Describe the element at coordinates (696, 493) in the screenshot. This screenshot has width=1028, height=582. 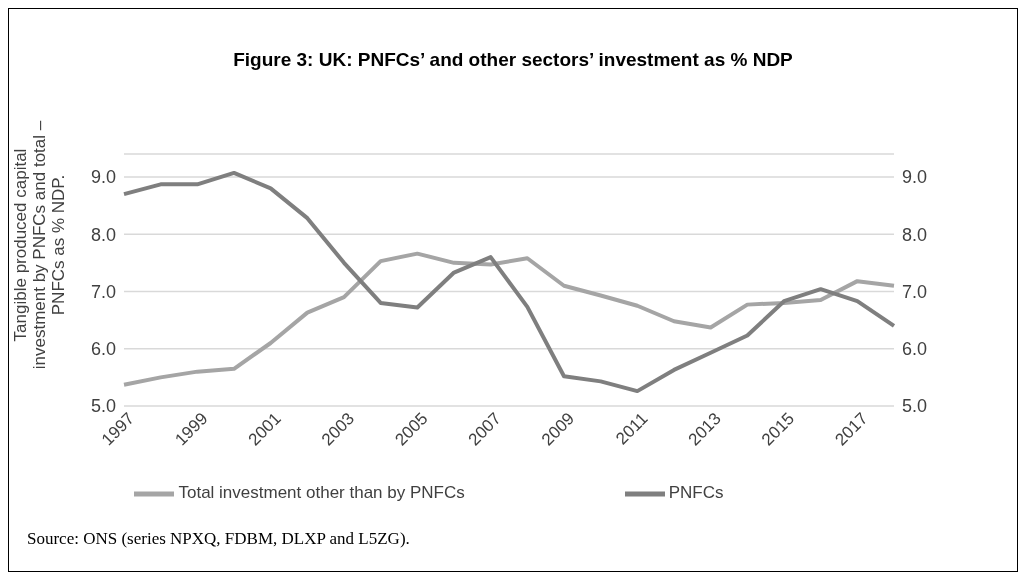
I see `legend-label: PNFCs` at that location.